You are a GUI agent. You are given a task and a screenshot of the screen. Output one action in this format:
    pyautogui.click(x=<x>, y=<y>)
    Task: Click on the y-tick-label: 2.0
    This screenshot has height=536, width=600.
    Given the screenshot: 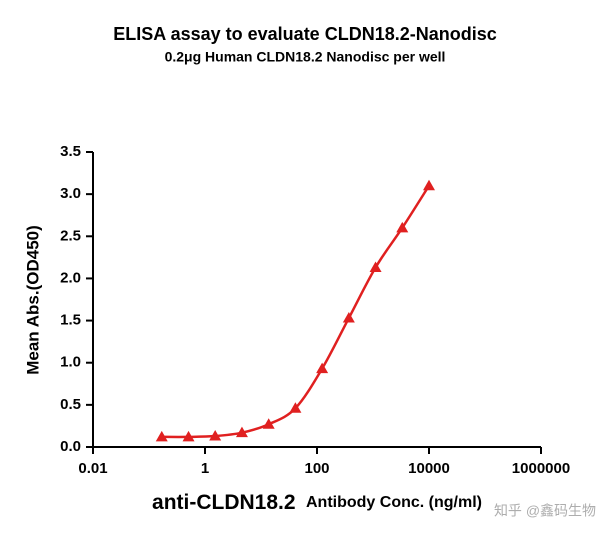 What is the action you would take?
    pyautogui.click(x=70, y=277)
    